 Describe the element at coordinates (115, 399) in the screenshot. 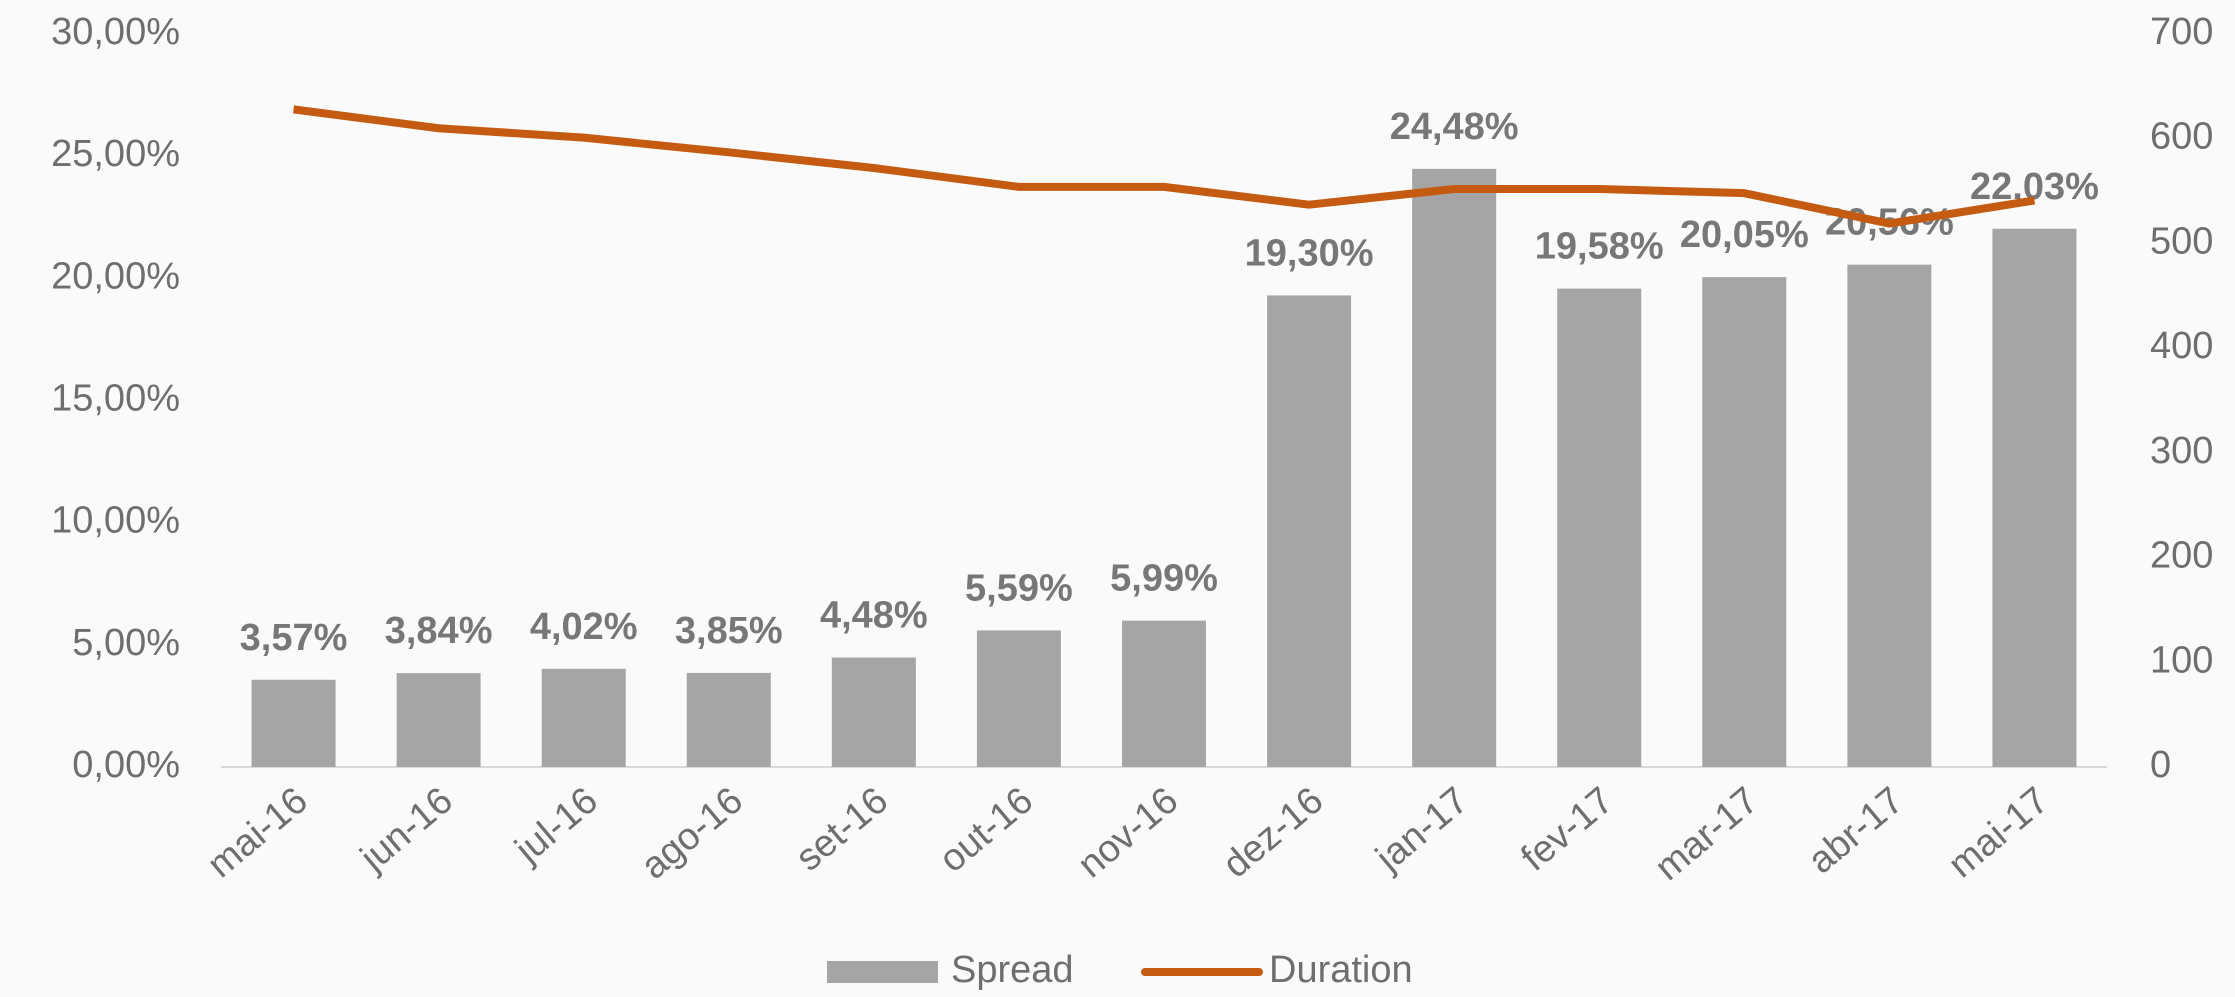

I see `y-tick-label: 15,00%` at that location.